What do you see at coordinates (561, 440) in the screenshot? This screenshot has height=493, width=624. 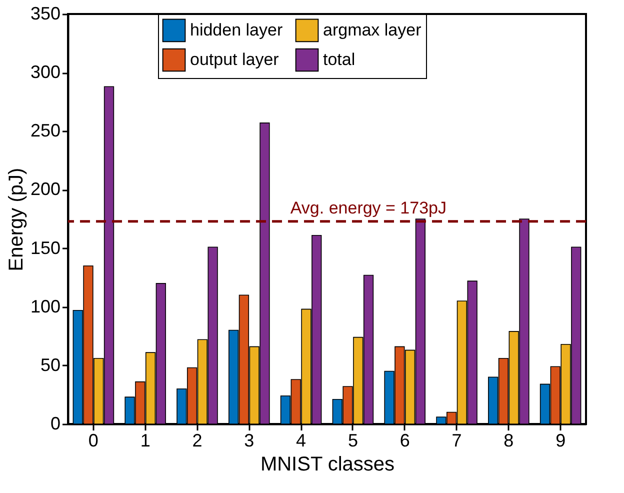 I see `x-tick-label: 9` at bounding box center [561, 440].